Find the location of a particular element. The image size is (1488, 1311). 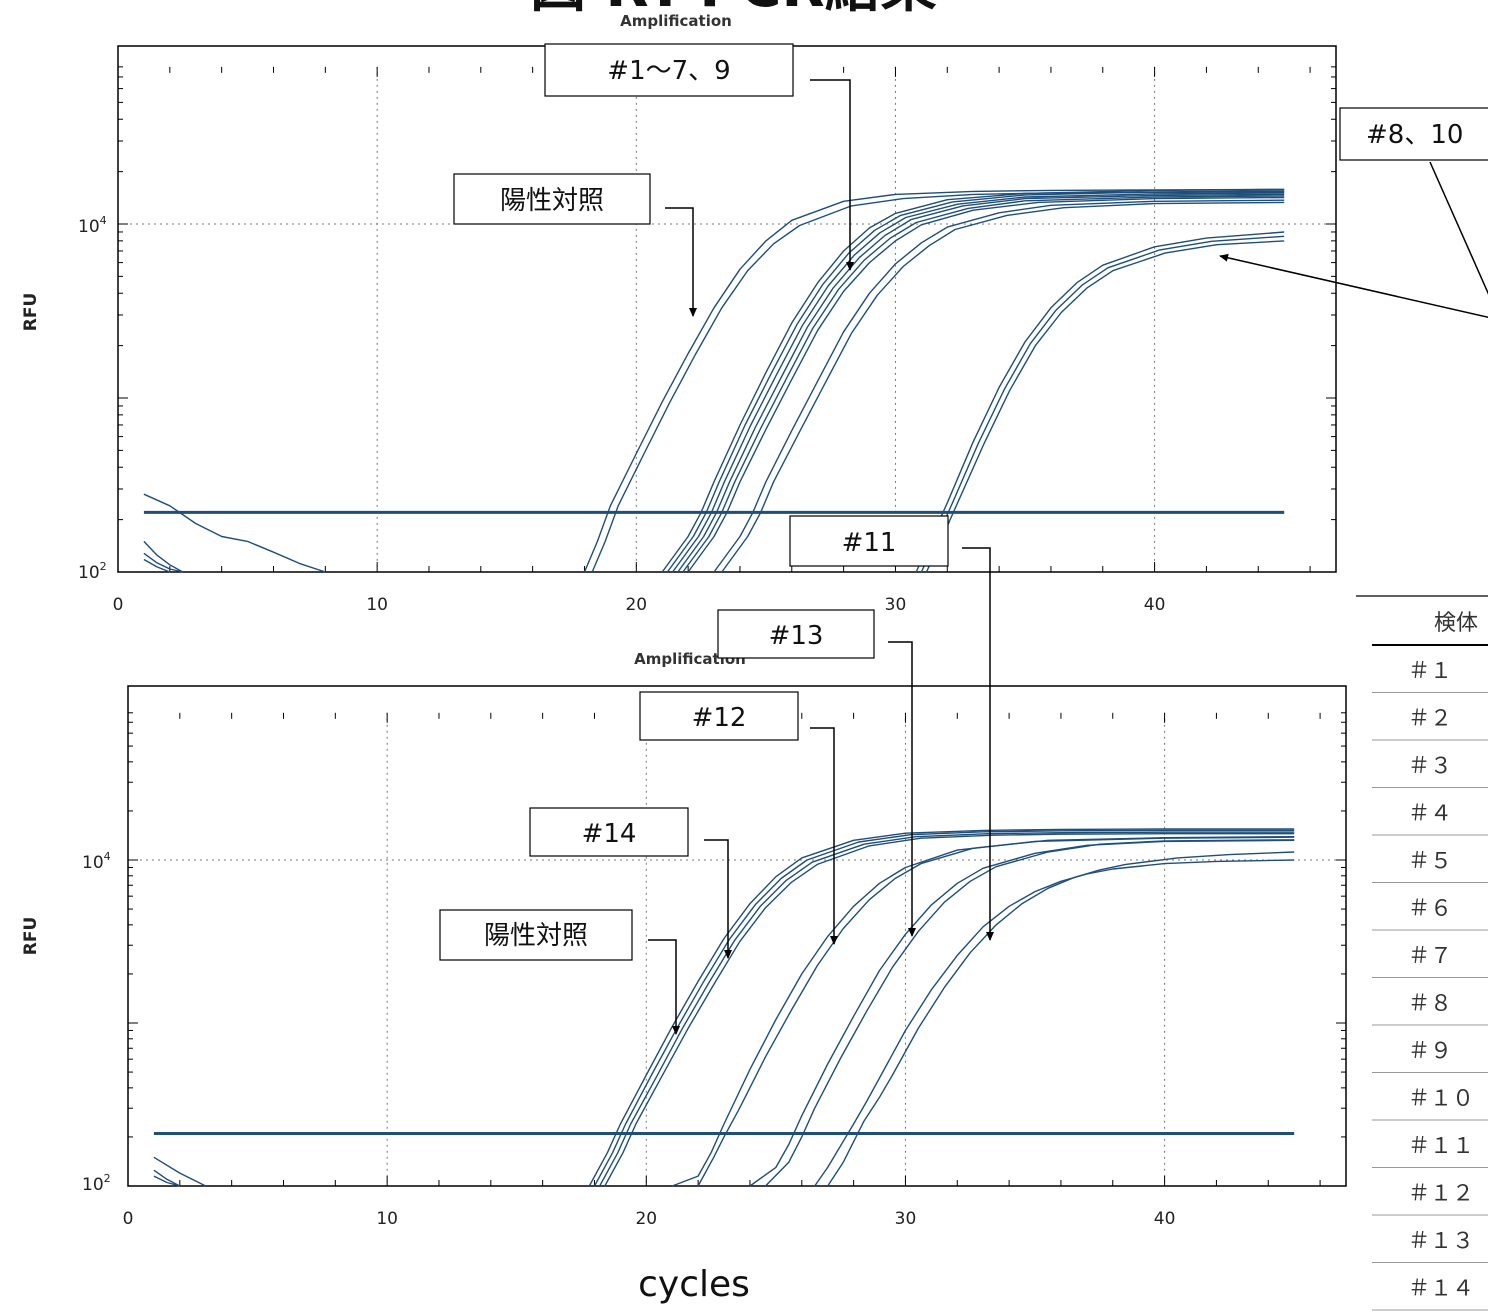

table-row-label: ＃１４ is located at coordinates (1441, 1289).